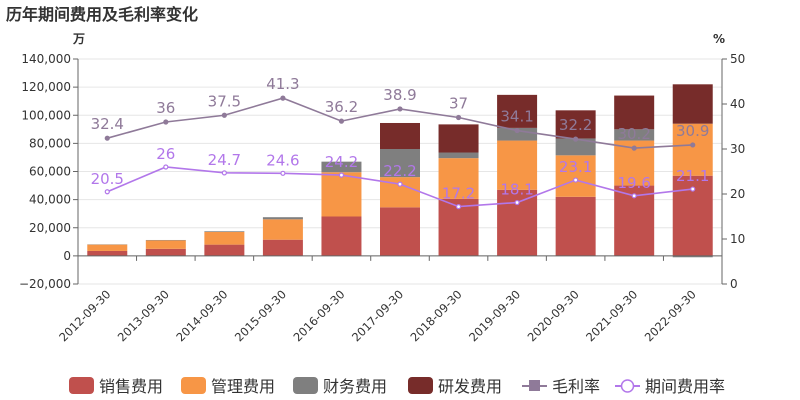  I want to click on period-expense-rate-label: 22.2, so click(399, 171).